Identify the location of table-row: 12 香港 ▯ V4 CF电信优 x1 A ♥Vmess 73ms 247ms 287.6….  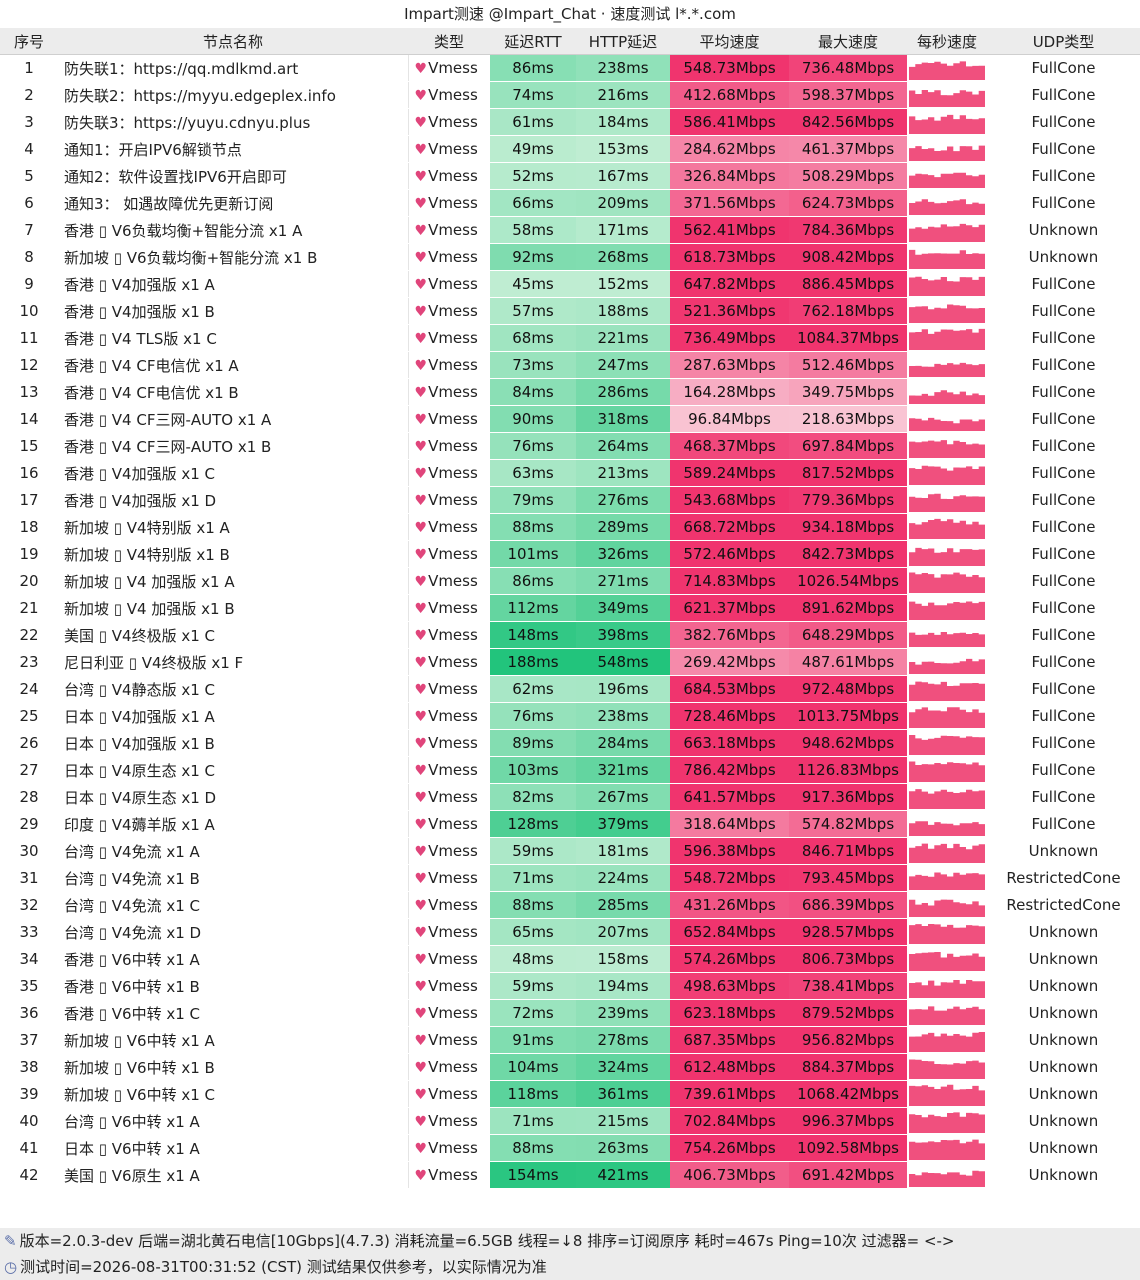
(570, 365).